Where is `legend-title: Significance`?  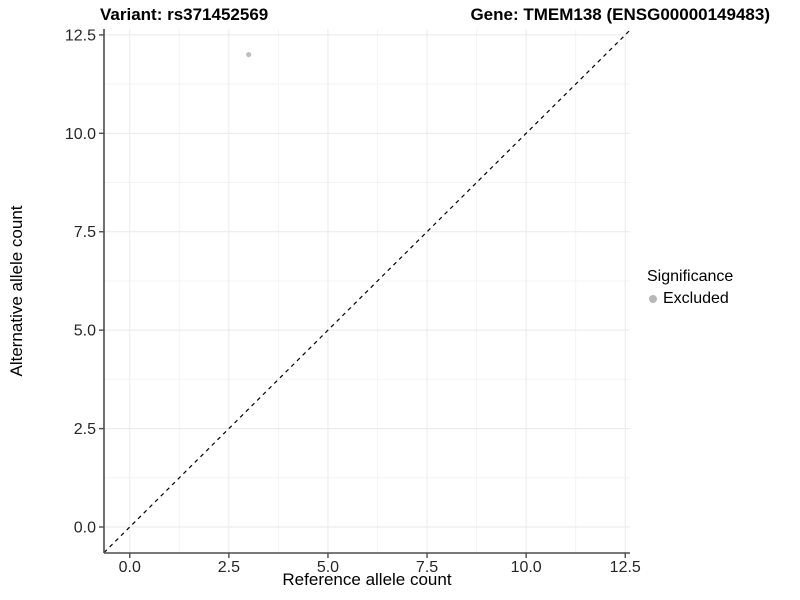 legend-title: Significance is located at coordinates (690, 276).